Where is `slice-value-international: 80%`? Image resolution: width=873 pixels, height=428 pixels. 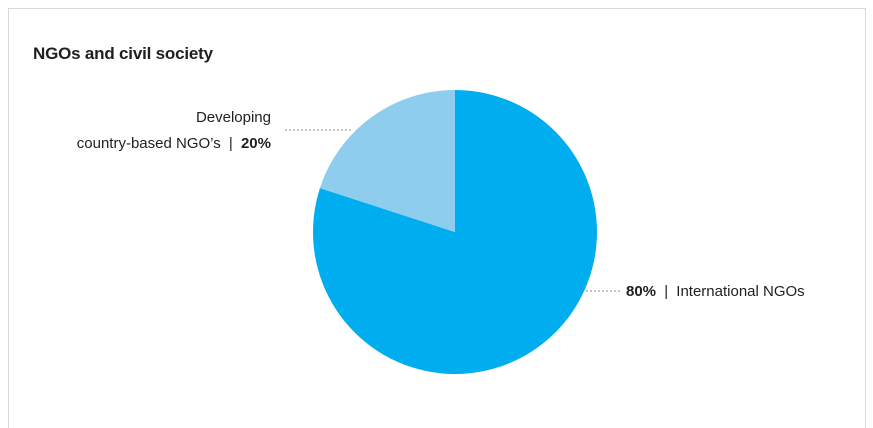 slice-value-international: 80% is located at coordinates (641, 291).